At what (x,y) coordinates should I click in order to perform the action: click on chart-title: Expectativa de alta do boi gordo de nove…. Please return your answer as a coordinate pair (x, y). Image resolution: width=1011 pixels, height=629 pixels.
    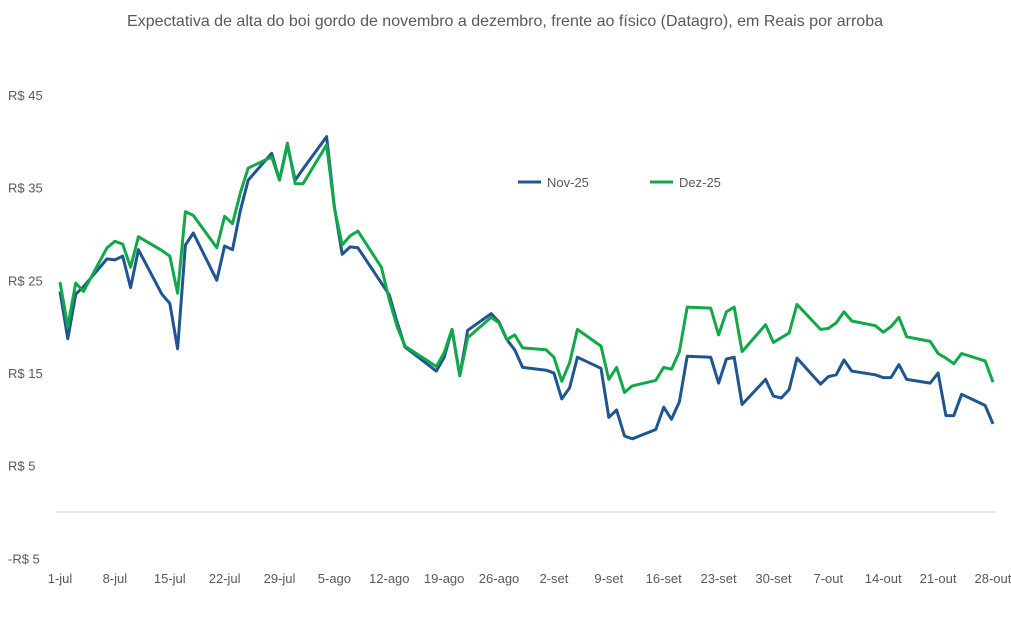
    Looking at the image, I should click on (505, 21).